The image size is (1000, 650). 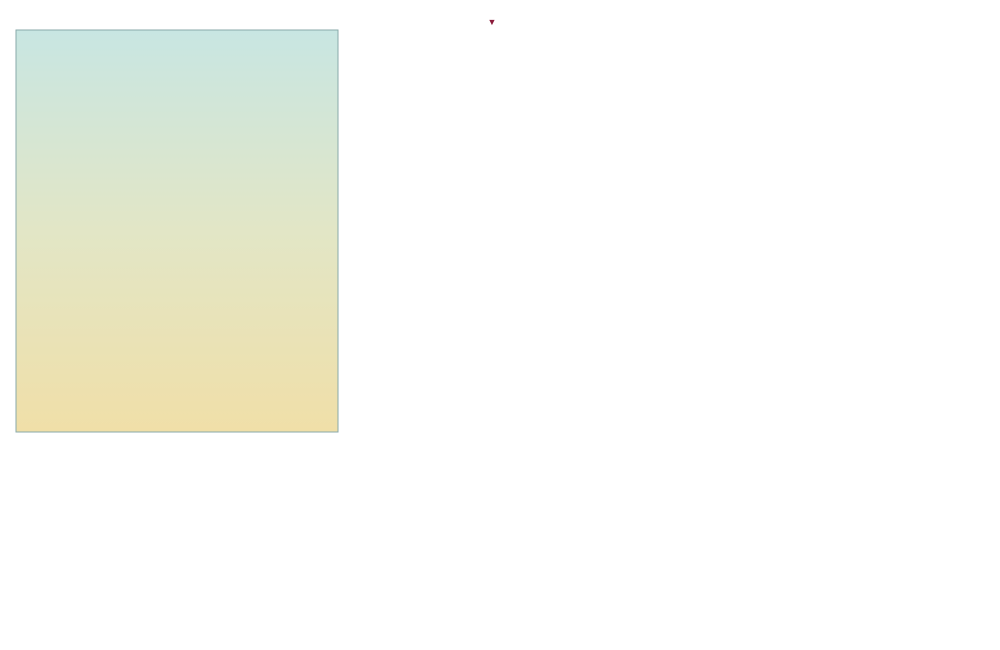 What do you see at coordinates (480, 22) in the screenshot?
I see `ohlc-summary: ▼` at bounding box center [480, 22].